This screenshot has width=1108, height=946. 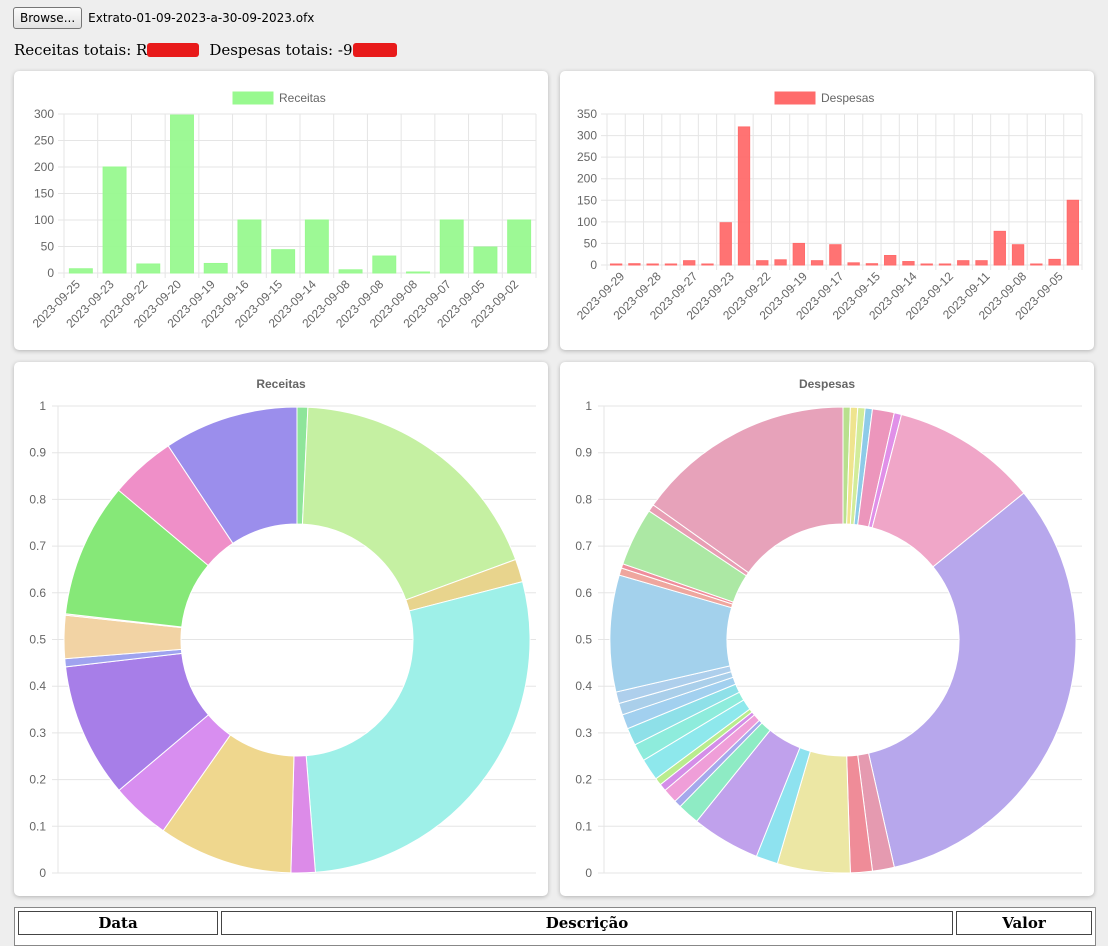 I want to click on totals-line: Receitas totais: R Despesas totais: -9, so click(x=205, y=50).